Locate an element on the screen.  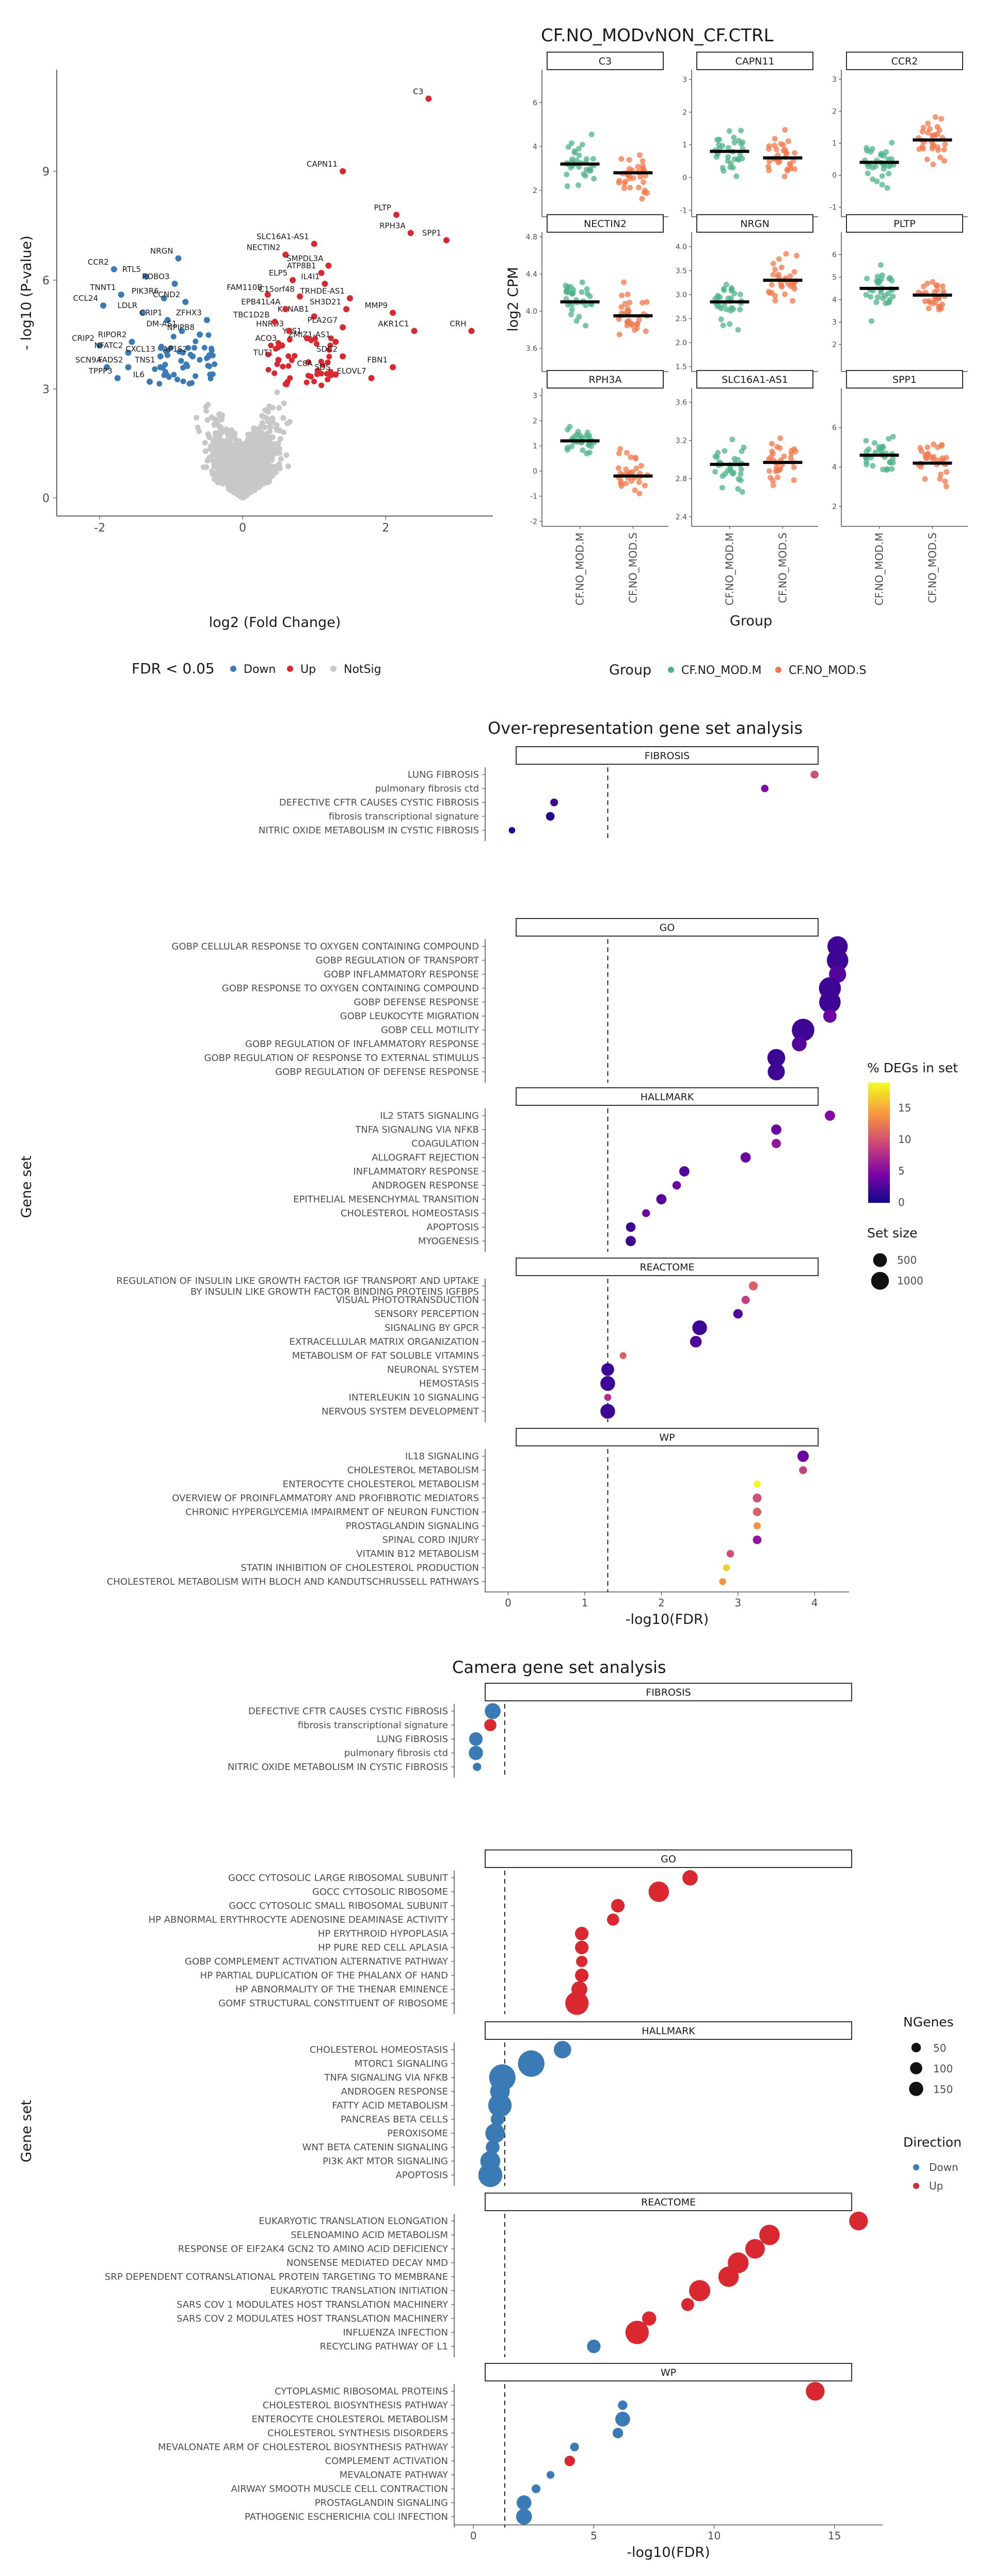
volcano-x-tick-label: 0 is located at coordinates (242, 528).